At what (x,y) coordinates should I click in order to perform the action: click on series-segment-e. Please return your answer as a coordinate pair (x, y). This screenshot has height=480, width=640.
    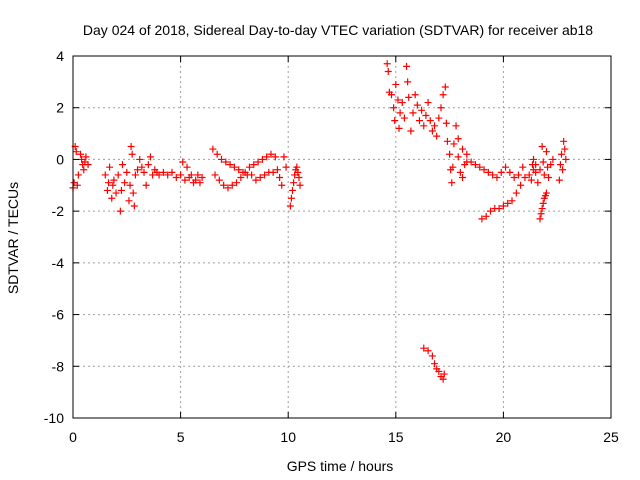
    Looking at the image, I should click on (295, 186).